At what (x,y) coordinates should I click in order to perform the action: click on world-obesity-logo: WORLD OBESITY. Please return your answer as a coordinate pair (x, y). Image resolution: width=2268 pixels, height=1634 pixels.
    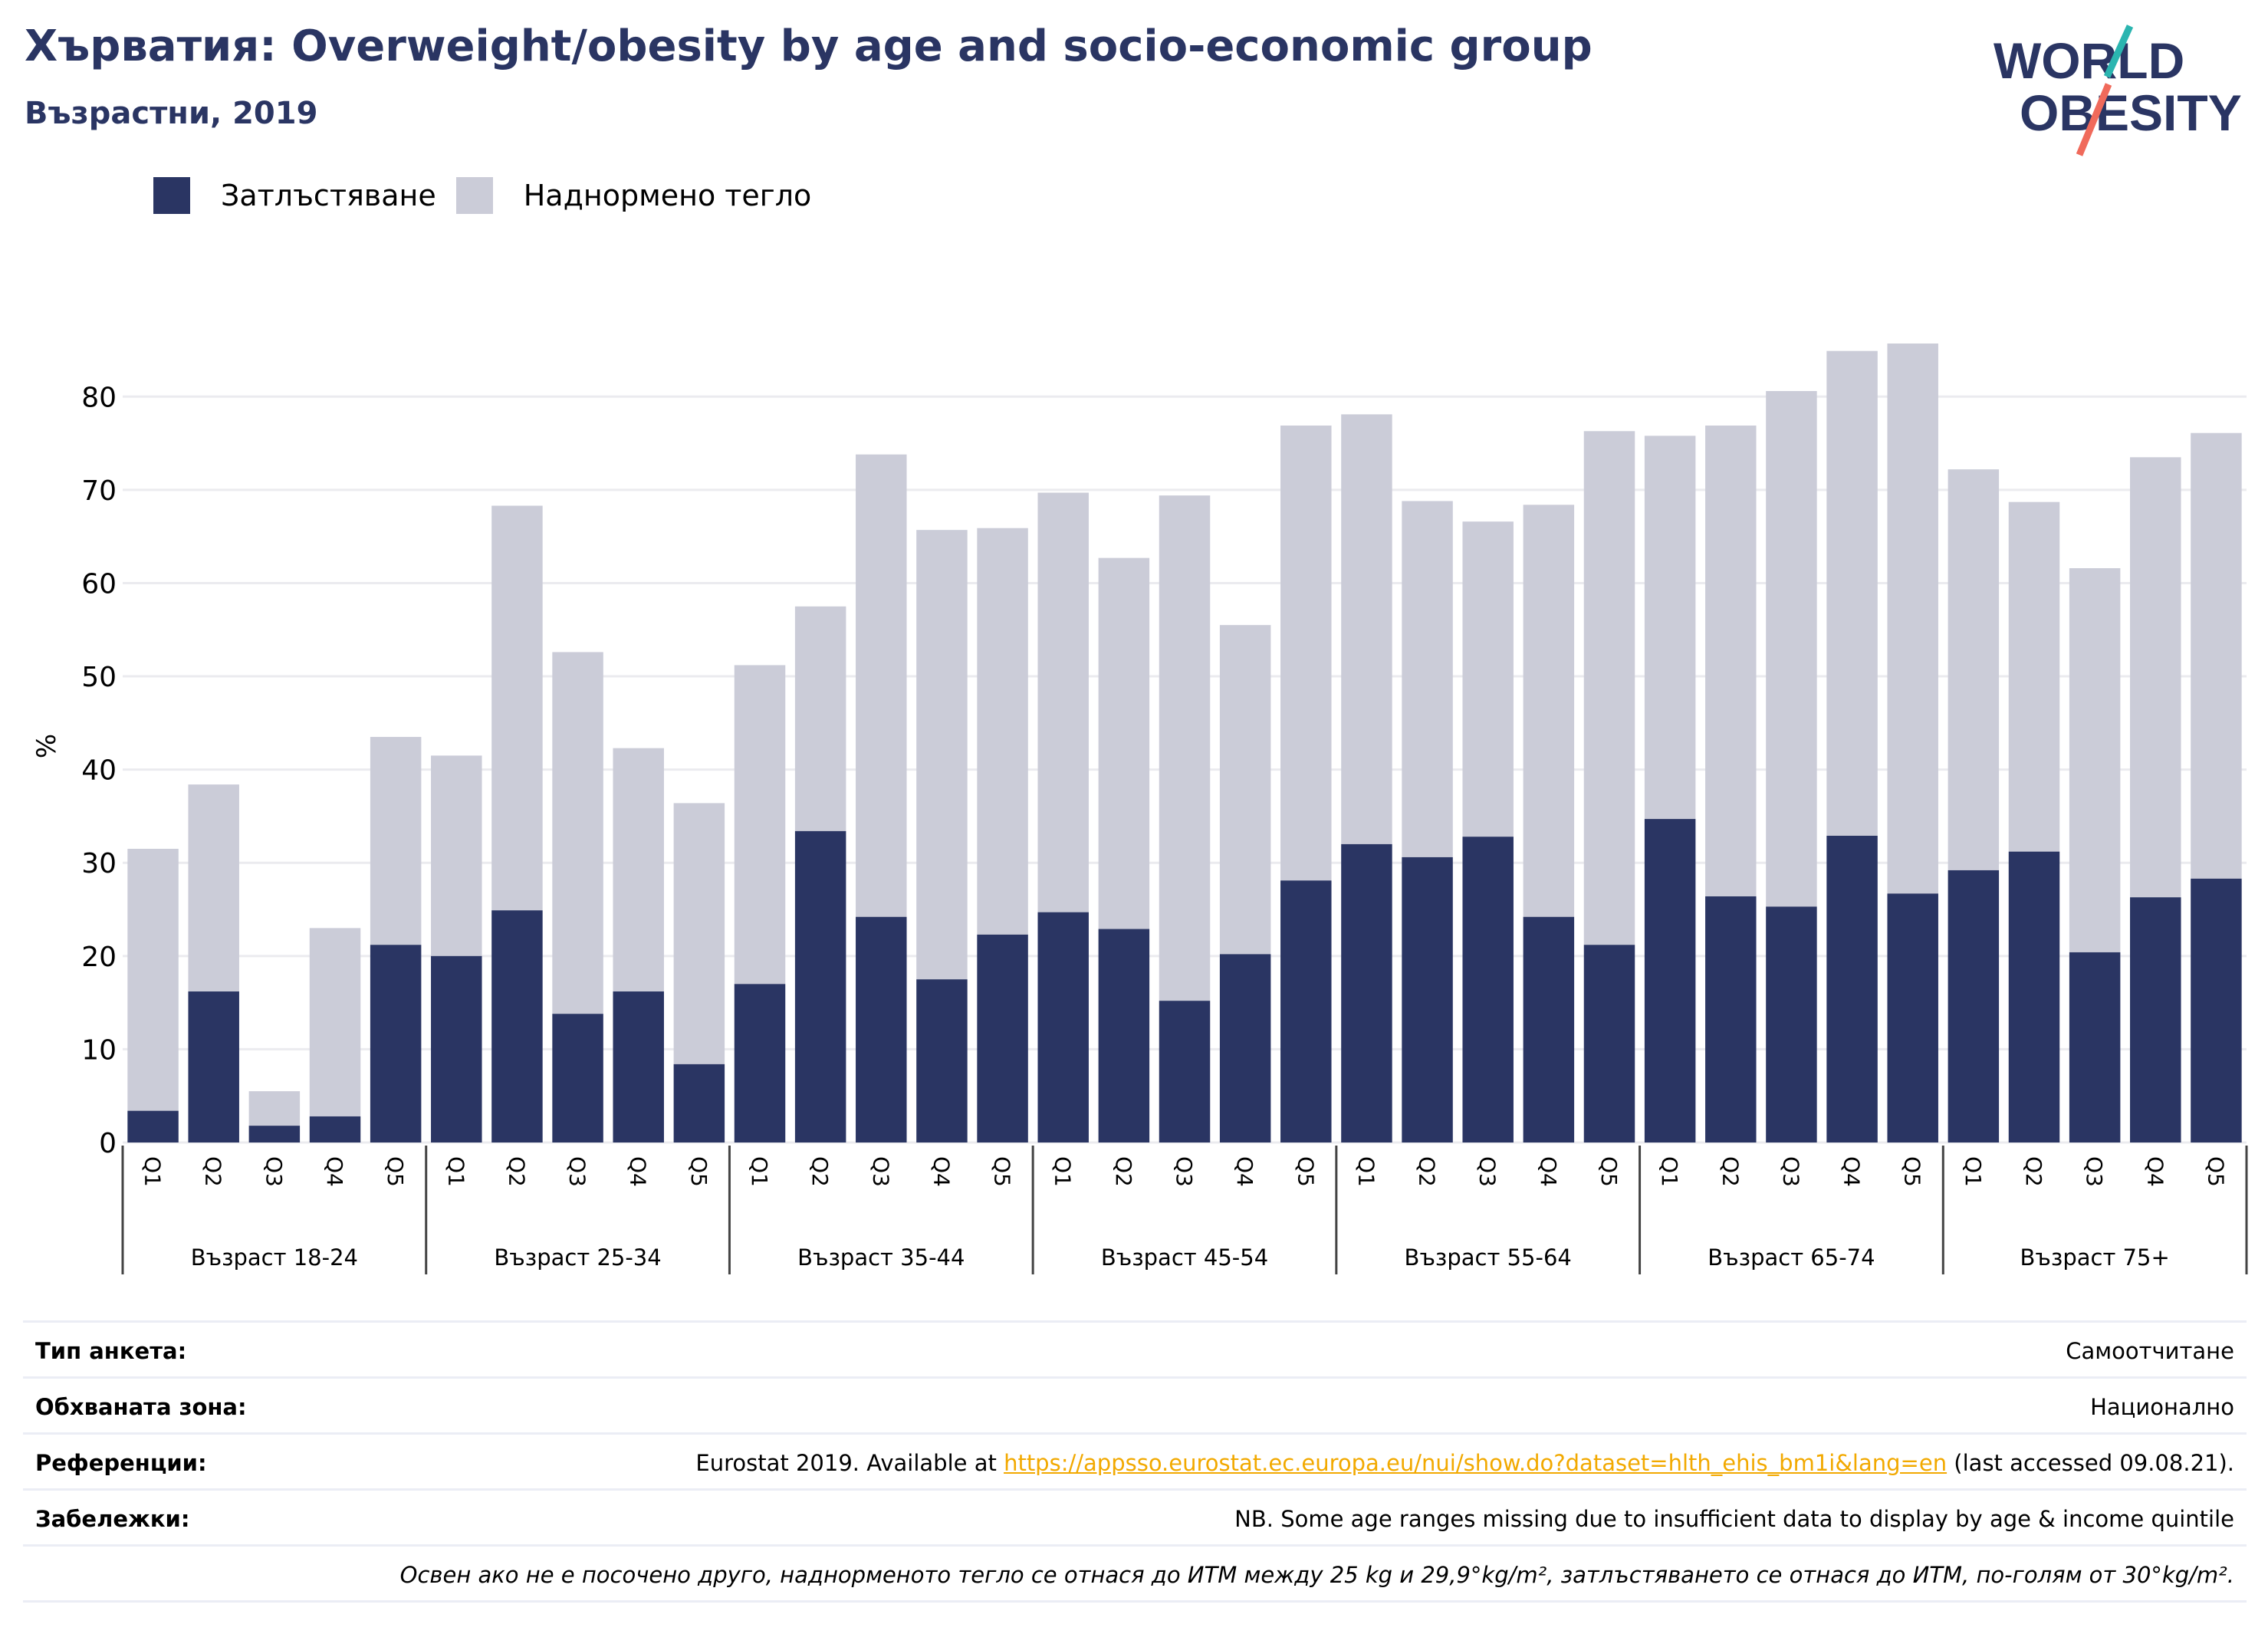
    Looking at the image, I should click on (2118, 90).